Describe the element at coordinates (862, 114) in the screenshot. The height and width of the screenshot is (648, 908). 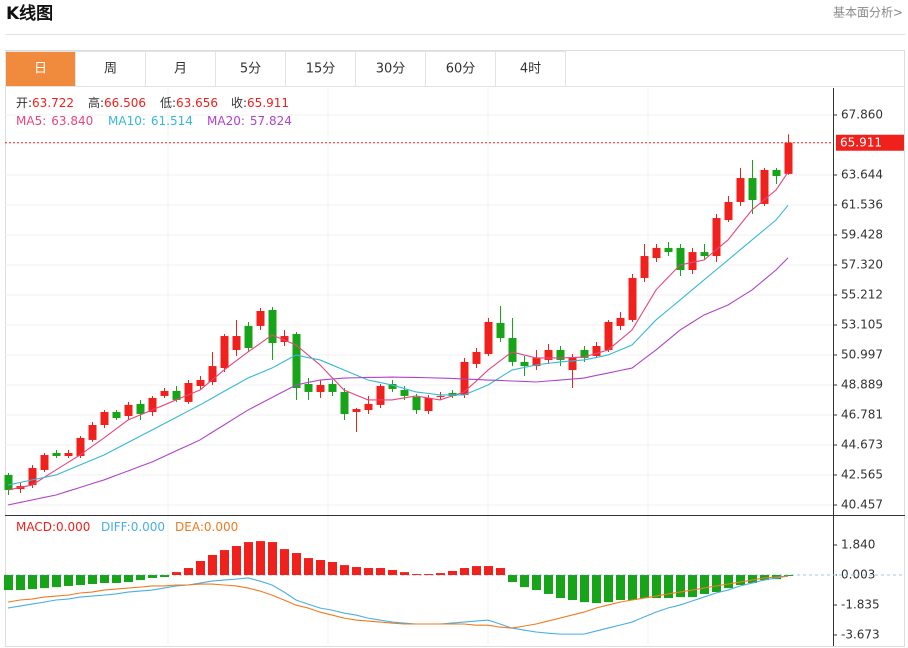
I see `y-tick-label: 67.860` at that location.